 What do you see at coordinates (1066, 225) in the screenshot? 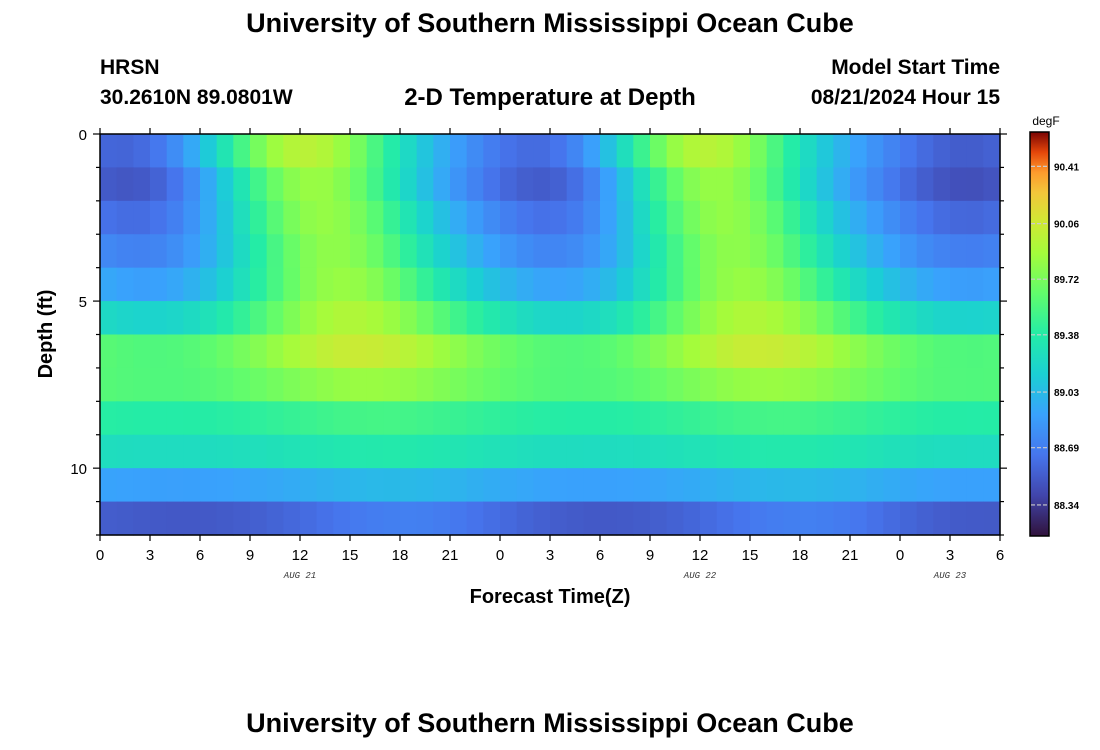
I see `colorbar-tick-label: 90.06` at bounding box center [1066, 225].